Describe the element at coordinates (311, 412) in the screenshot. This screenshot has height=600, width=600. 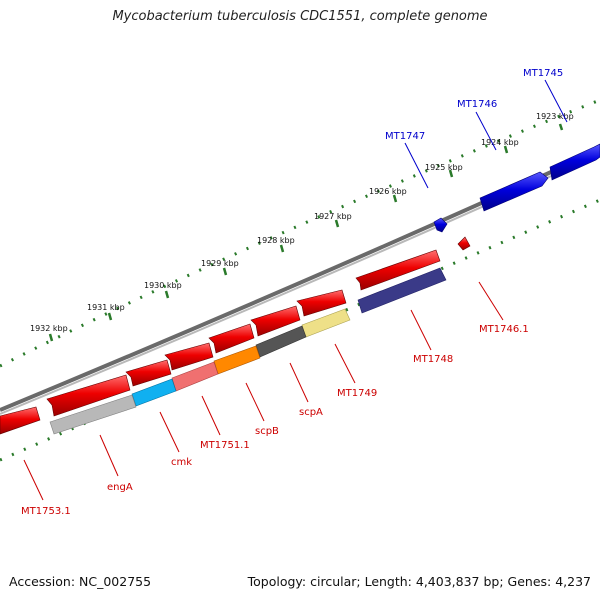
I see `gene-label-scpA: scpA` at that location.